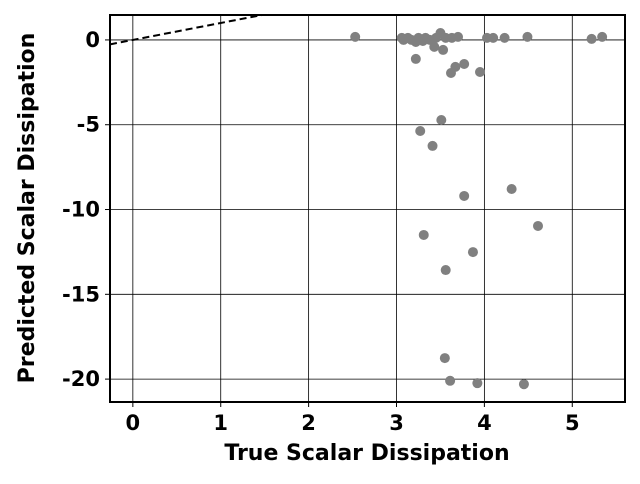 The height and width of the screenshot is (484, 640). What do you see at coordinates (81, 379) in the screenshot?
I see `y-tick-label: -20` at bounding box center [81, 379].